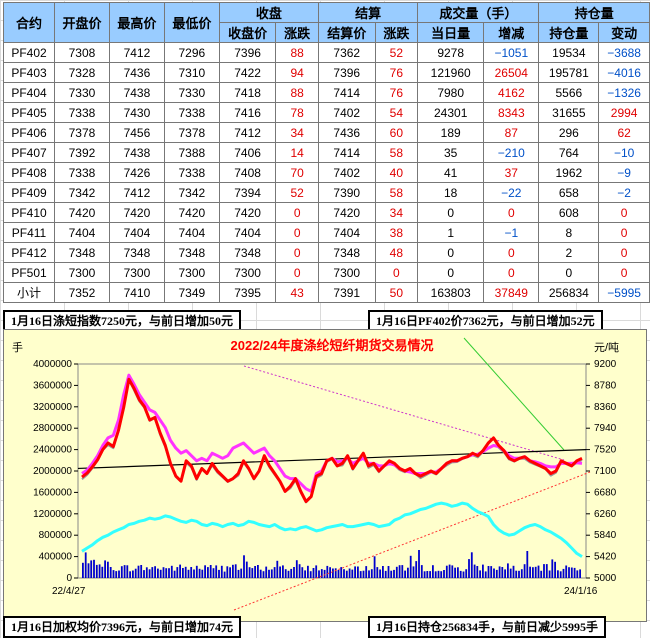 The image size is (650, 638). Describe the element at coordinates (451, 92) in the screenshot. I see `table-cell: 7980` at that location.